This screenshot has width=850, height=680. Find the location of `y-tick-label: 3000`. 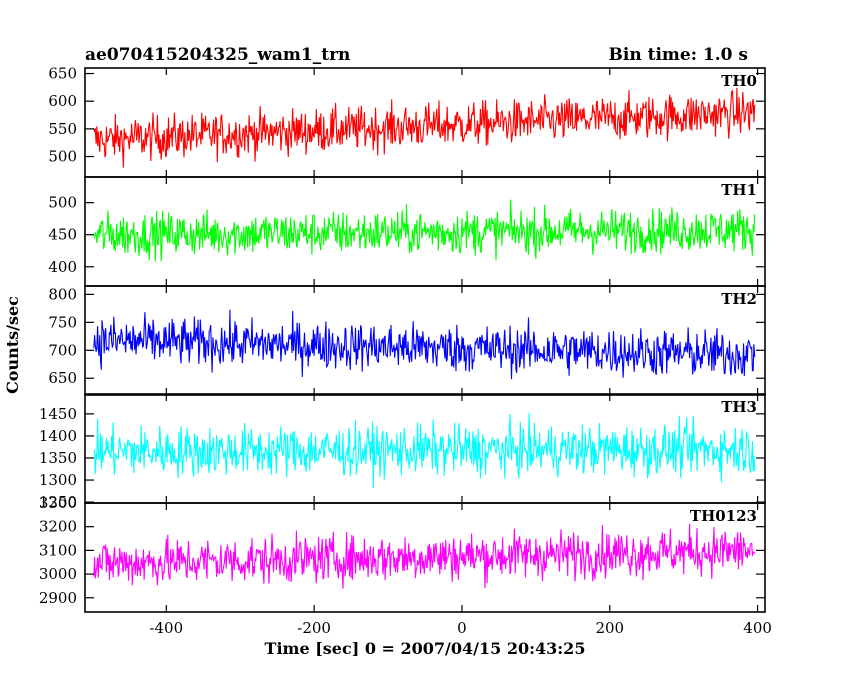

y-tick-label: 3000 is located at coordinates (58, 574).